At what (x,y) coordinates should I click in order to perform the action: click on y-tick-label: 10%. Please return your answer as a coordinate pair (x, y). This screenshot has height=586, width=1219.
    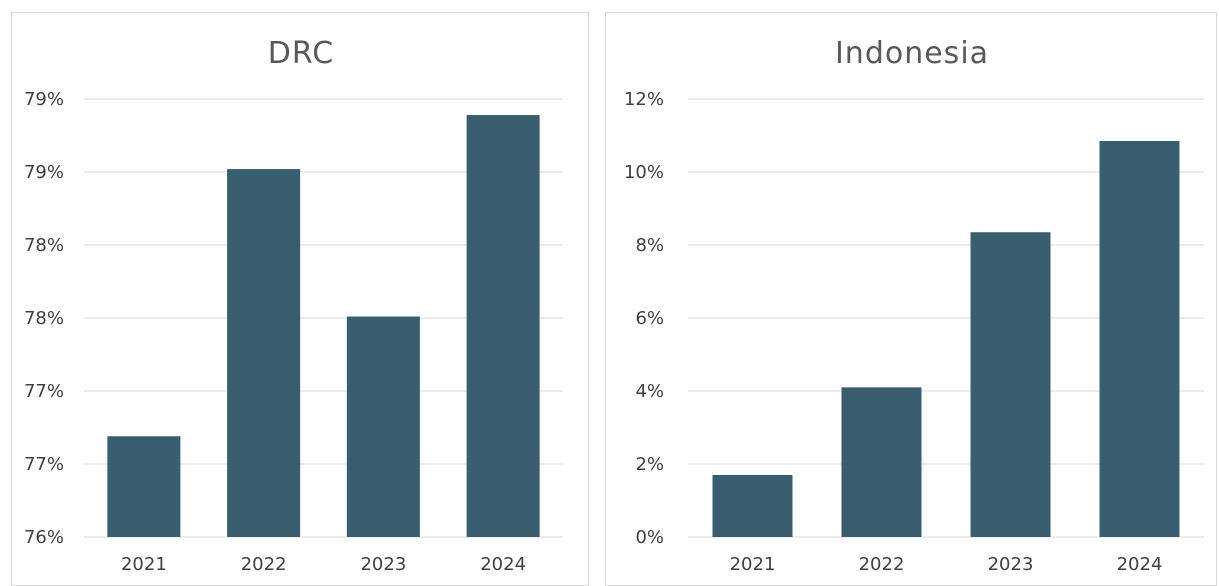
    Looking at the image, I should click on (644, 172).